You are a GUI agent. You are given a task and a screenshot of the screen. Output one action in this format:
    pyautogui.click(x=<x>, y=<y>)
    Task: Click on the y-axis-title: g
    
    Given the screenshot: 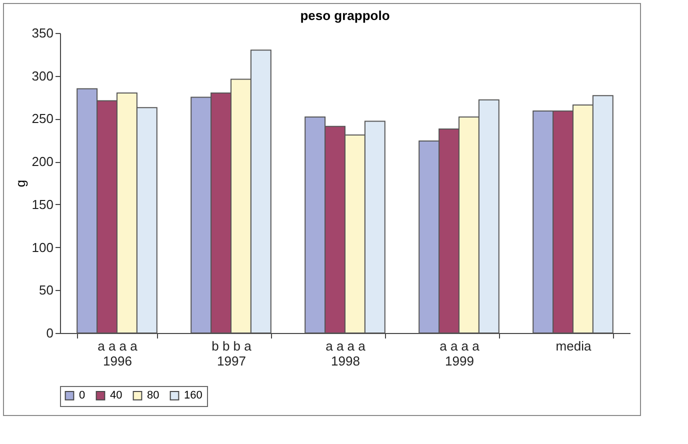 What is the action you would take?
    pyautogui.click(x=20, y=184)
    